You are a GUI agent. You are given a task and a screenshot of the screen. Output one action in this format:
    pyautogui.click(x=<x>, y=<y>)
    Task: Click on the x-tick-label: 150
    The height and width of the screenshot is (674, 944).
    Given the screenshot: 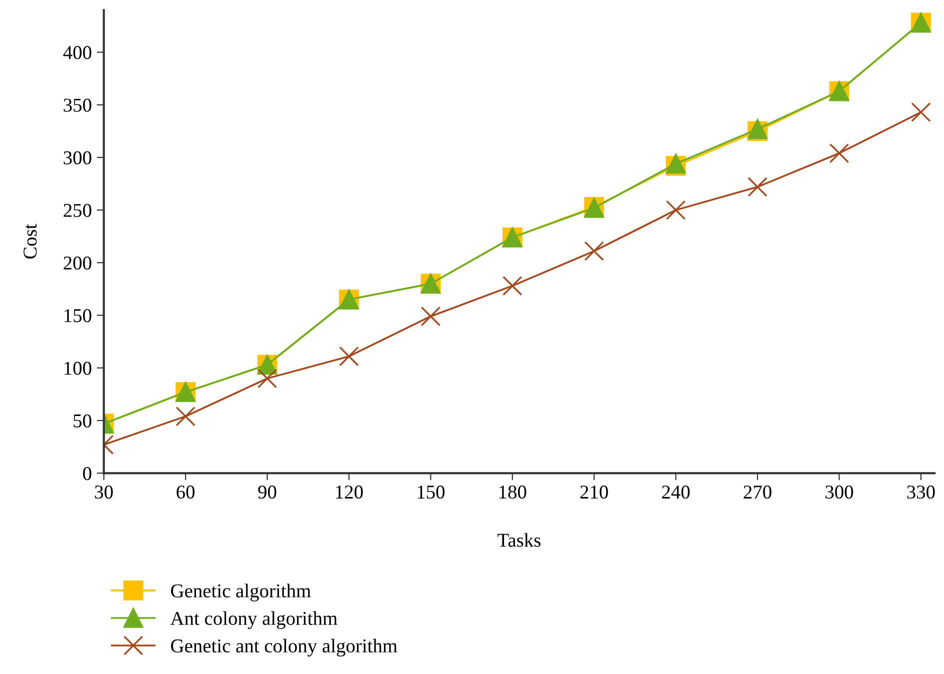 What is the action you would take?
    pyautogui.click(x=431, y=492)
    